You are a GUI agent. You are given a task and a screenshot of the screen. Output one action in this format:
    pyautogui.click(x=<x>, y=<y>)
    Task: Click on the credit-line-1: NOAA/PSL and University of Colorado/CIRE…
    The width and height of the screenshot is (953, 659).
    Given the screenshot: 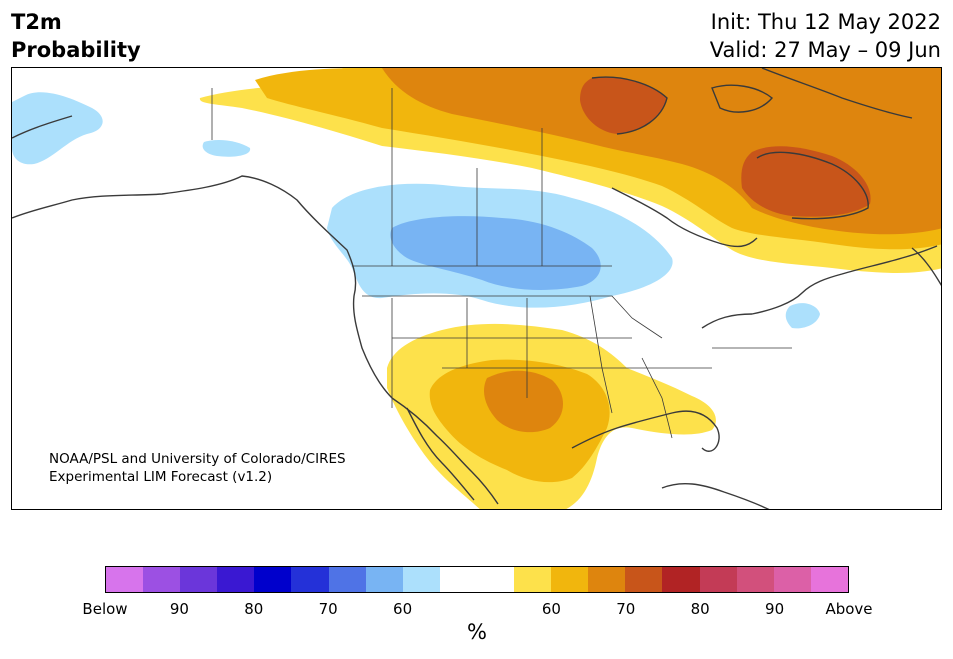 What is the action you would take?
    pyautogui.click(x=197, y=459)
    